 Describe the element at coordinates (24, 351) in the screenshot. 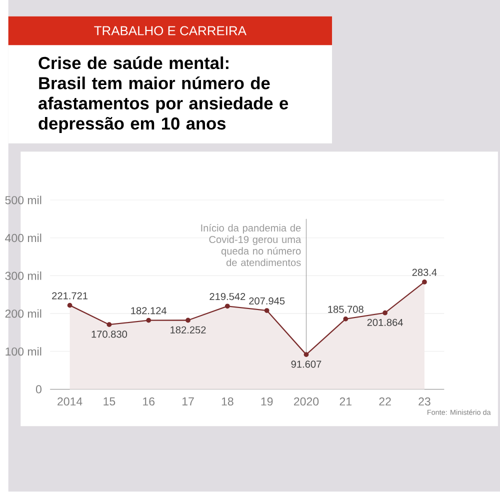

I see `y-tick-label: 100 mil` at that location.